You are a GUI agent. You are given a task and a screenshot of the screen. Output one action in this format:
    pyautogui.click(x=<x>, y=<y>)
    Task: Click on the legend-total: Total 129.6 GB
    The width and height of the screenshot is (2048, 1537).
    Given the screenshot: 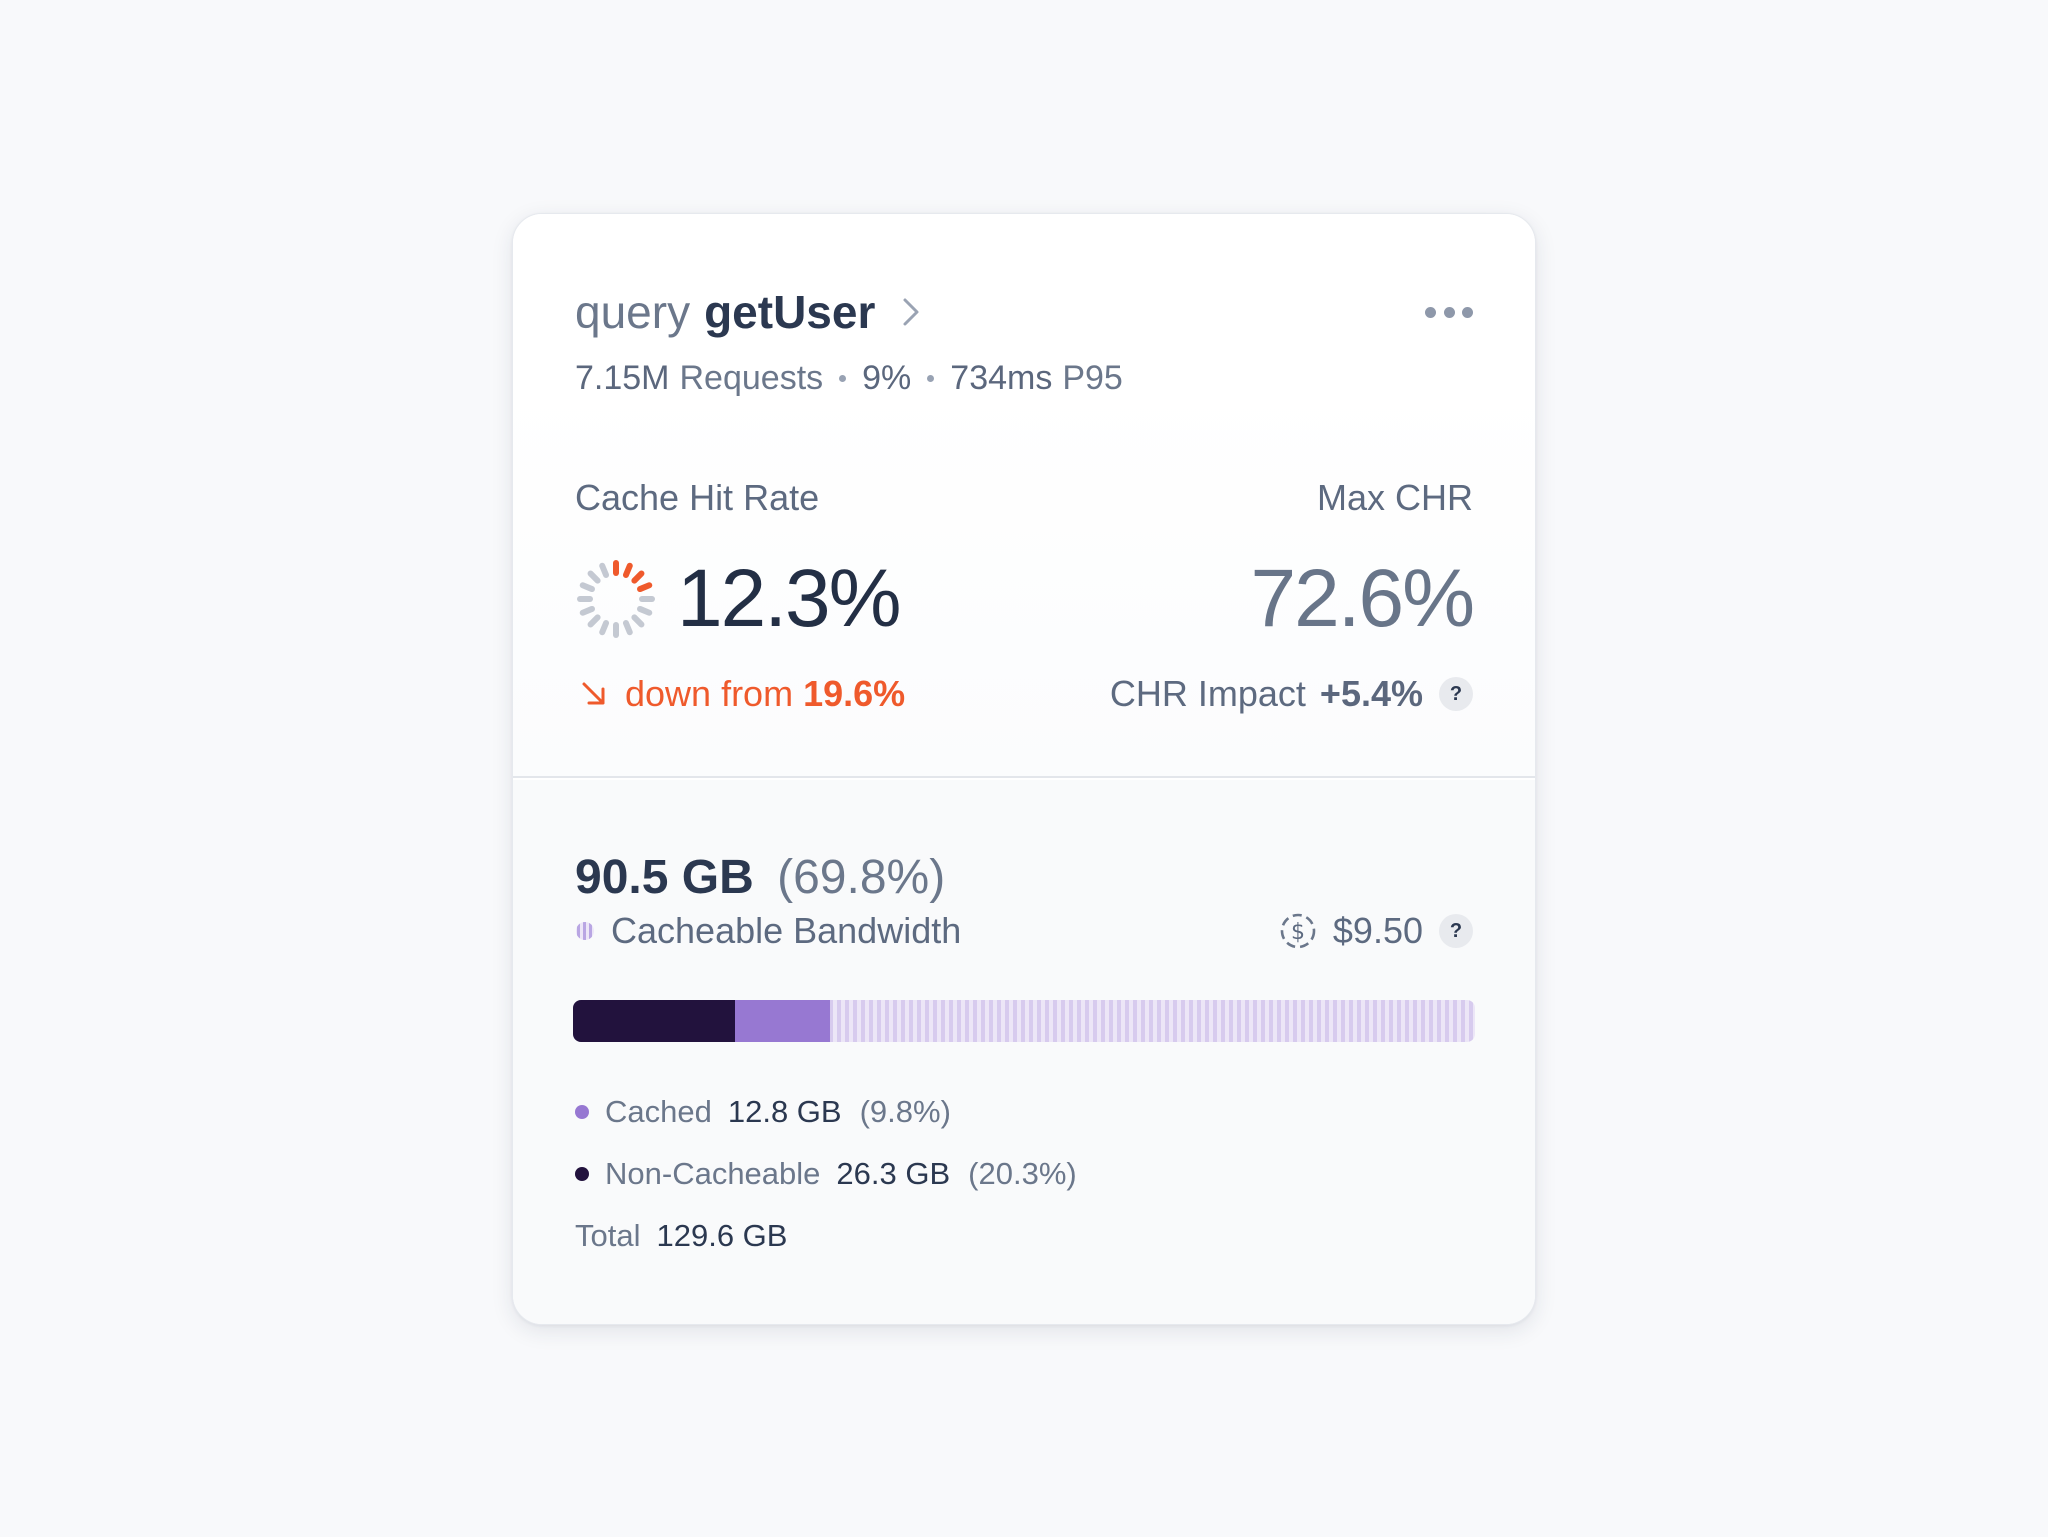 What is the action you would take?
    pyautogui.click(x=681, y=1236)
    